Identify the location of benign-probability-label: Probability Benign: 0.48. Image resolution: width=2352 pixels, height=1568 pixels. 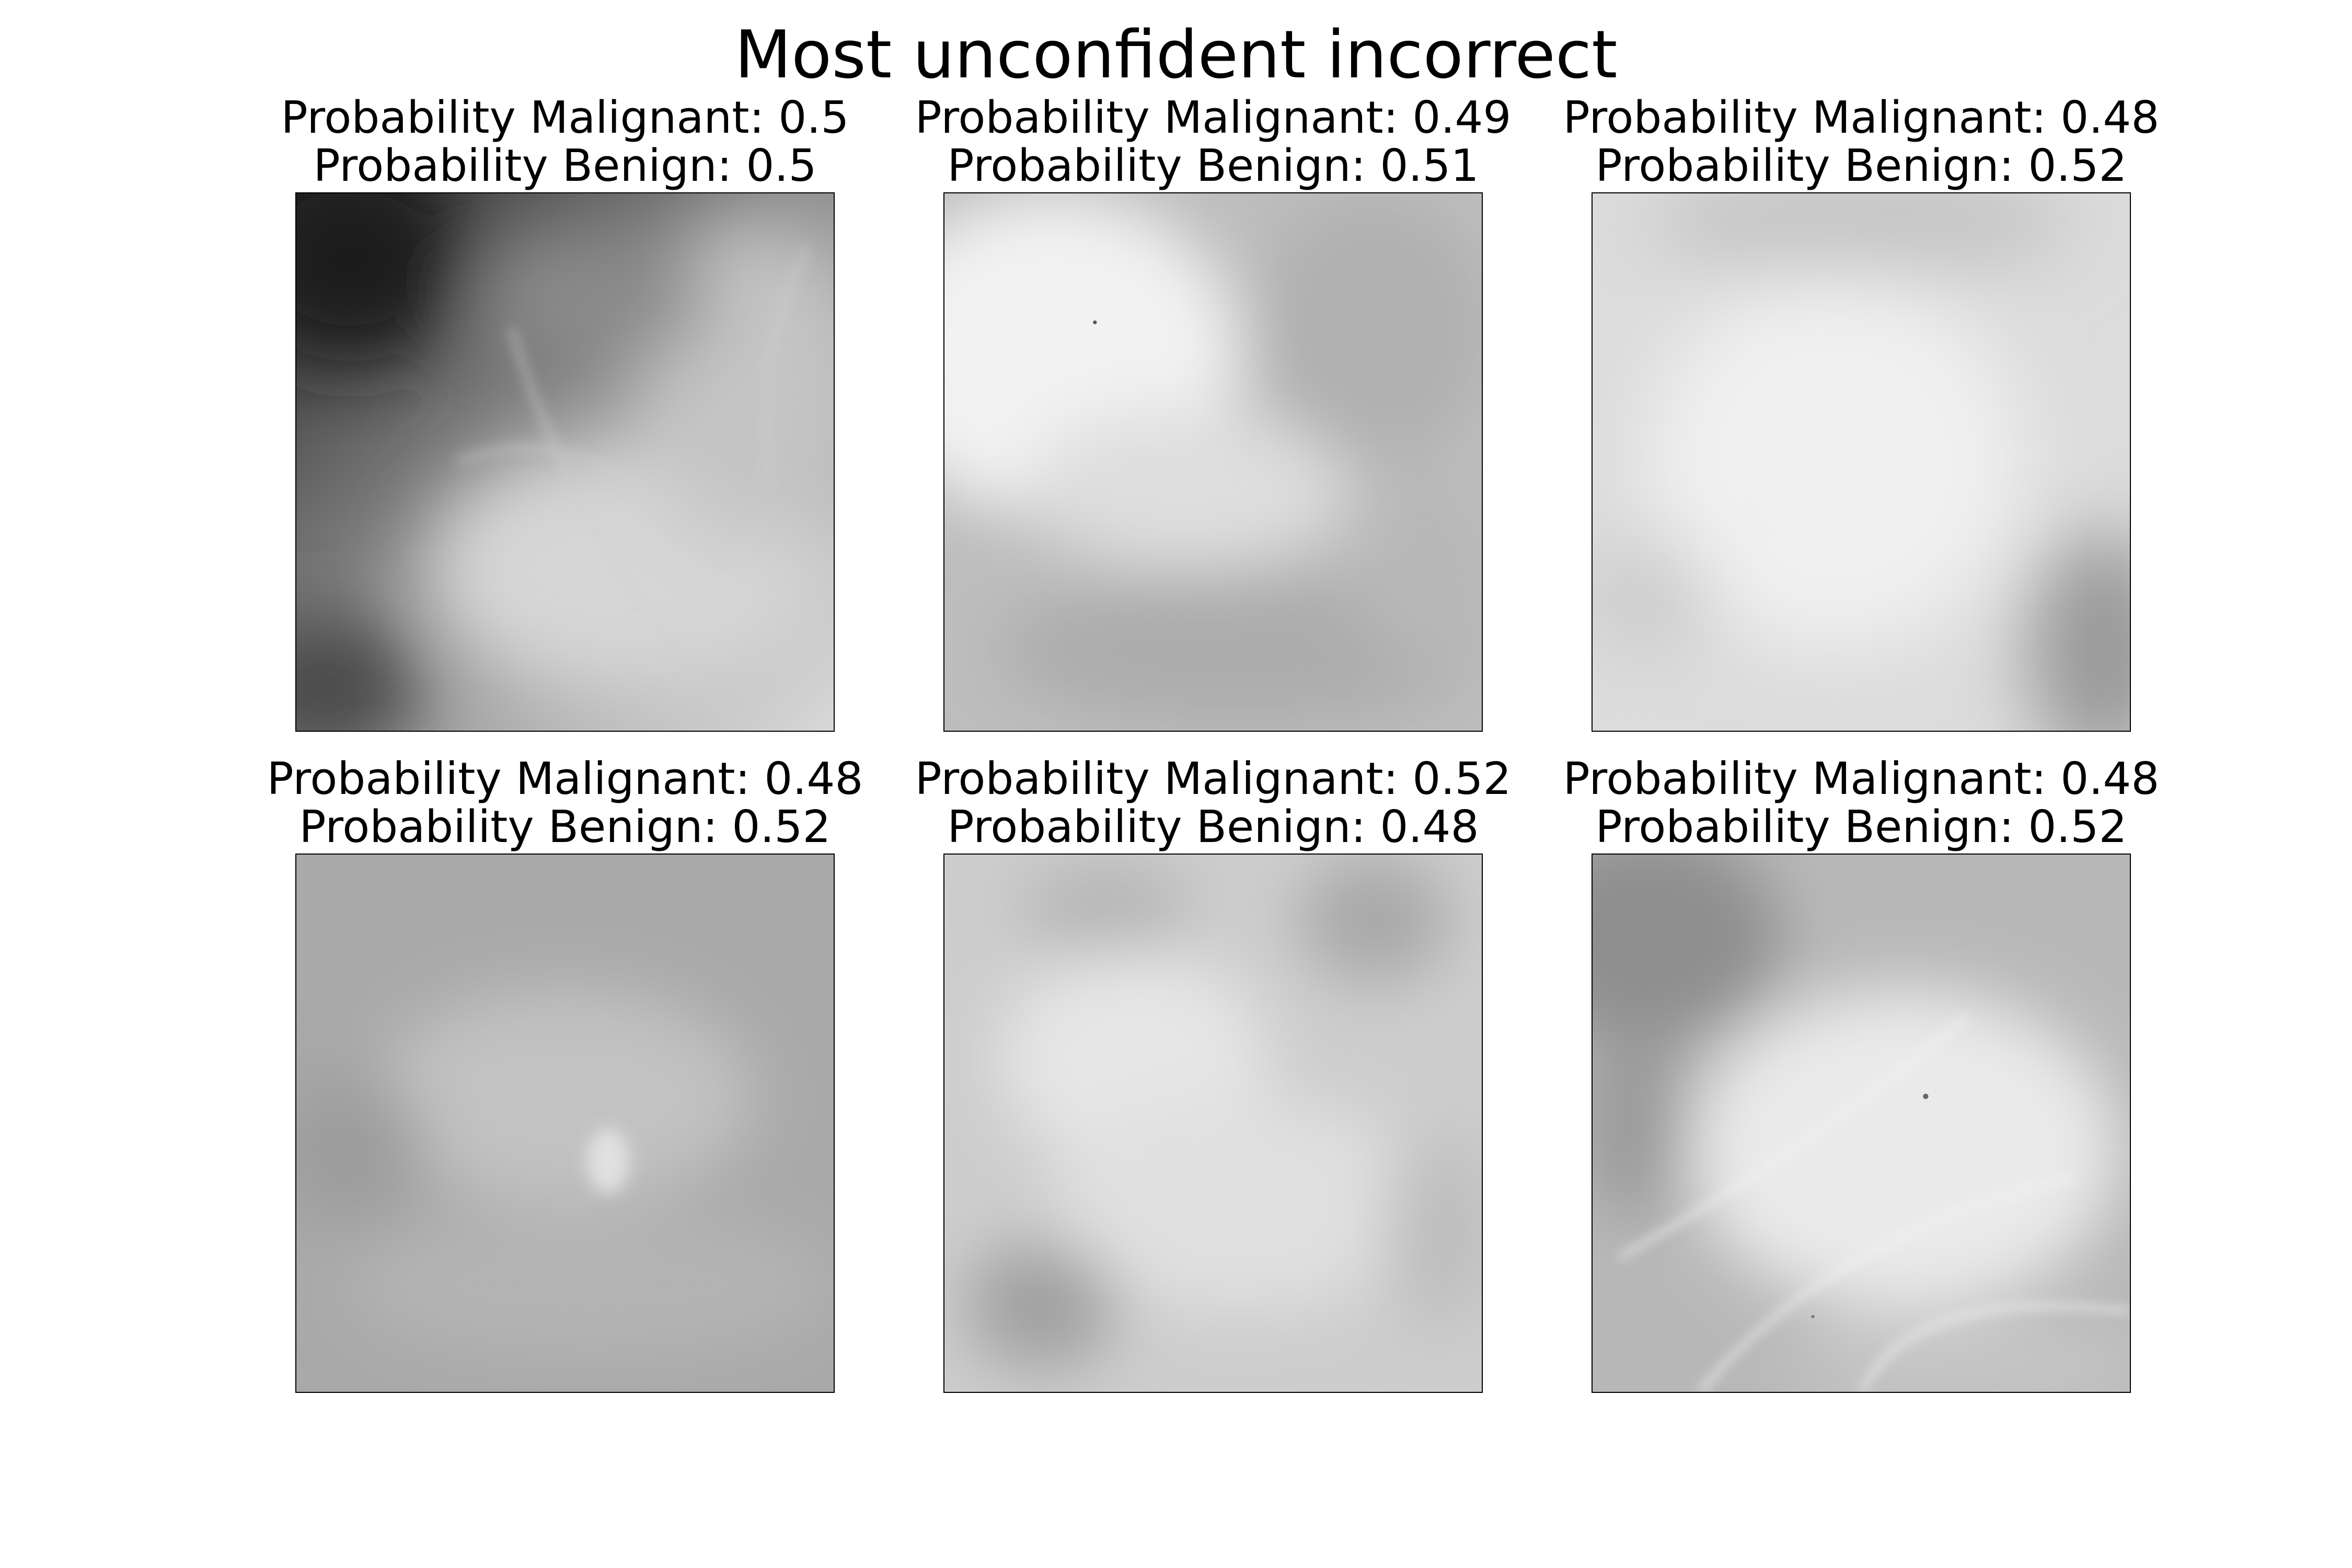
(1213, 827).